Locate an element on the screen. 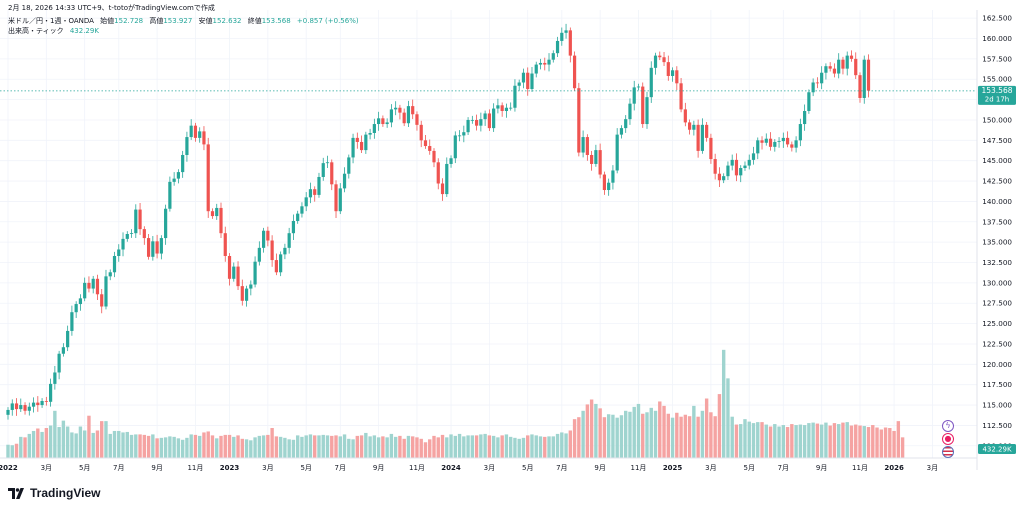  x-tick-label: 3月 is located at coordinates (267, 468).